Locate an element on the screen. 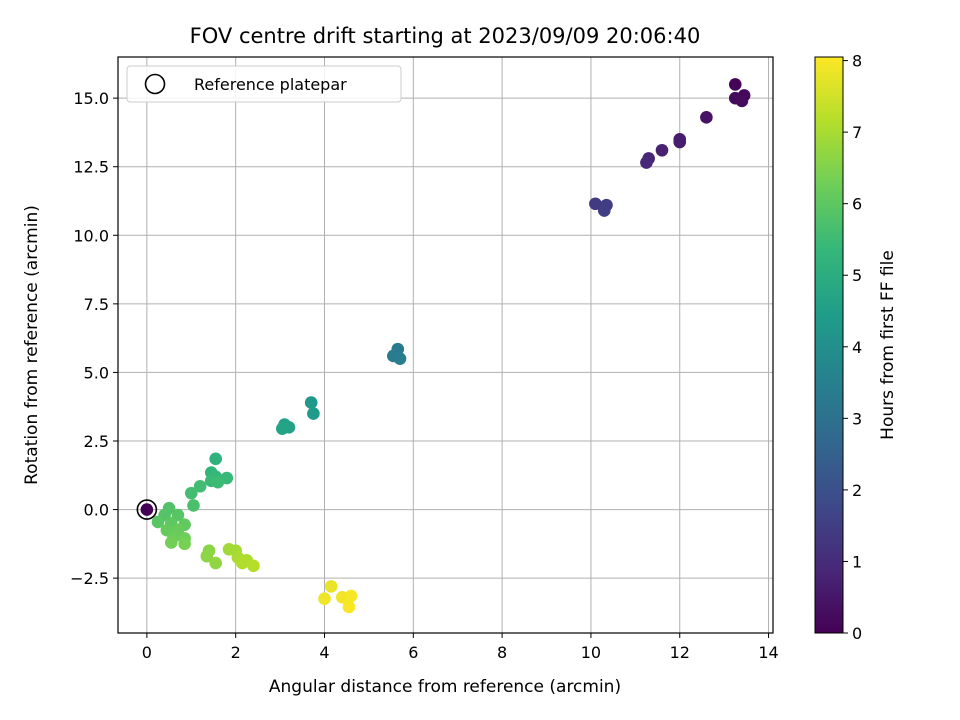 Image resolution: width=960 pixels, height=720 pixels. colorbar-tick-label: 4 is located at coordinates (857, 347).